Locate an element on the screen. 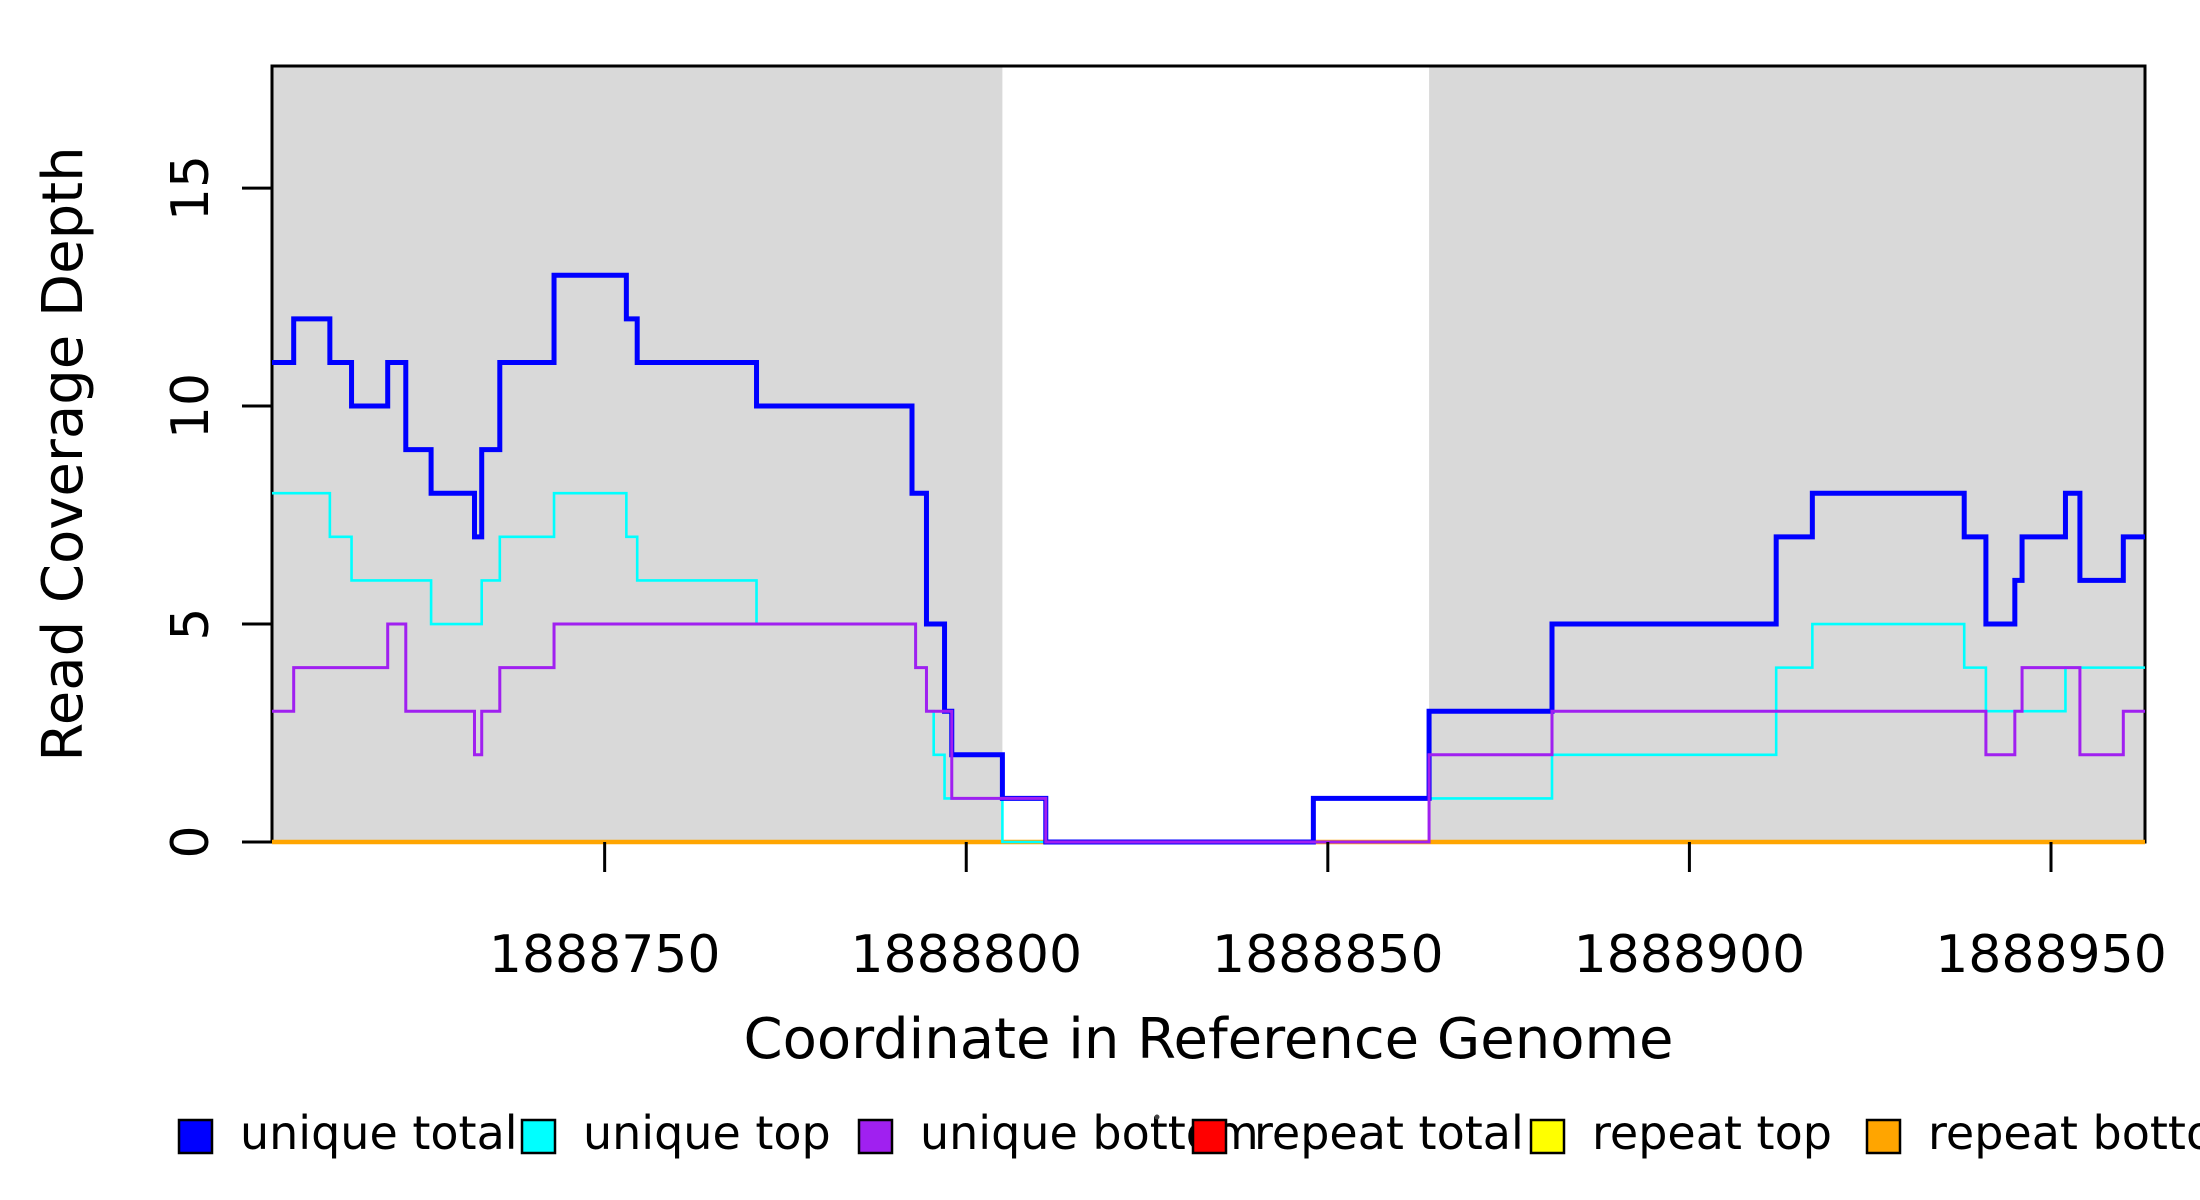 This screenshot has height=1200, width=2200. y-tick-label: 5 is located at coordinates (191, 623).